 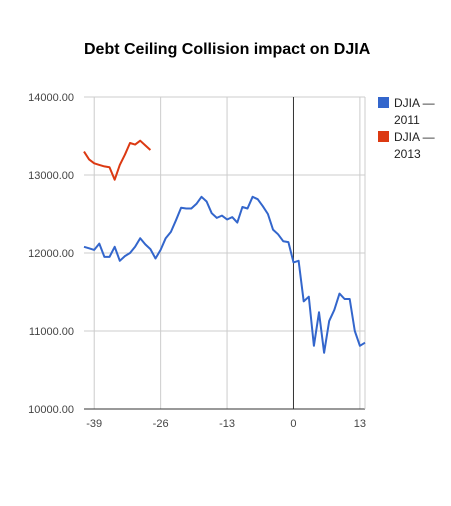 I want to click on y-tick-label: 10000.00, so click(x=51, y=410).